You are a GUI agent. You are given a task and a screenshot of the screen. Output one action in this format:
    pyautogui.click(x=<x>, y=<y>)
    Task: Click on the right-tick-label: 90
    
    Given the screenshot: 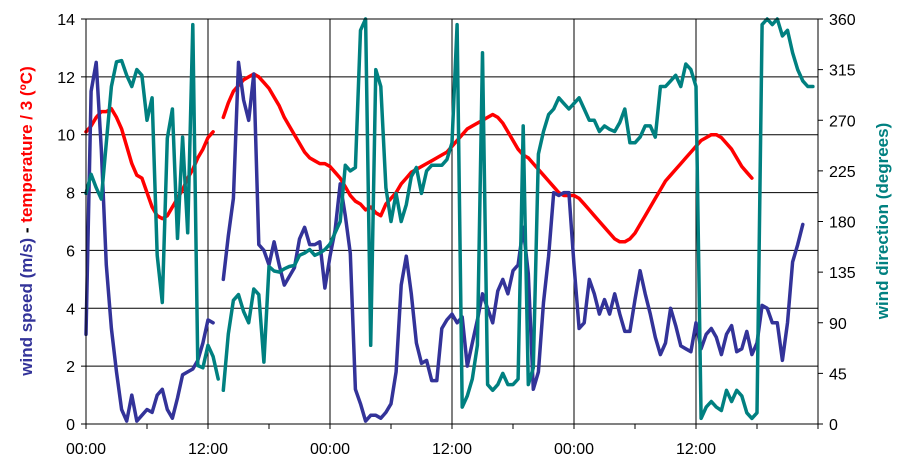 What is the action you would take?
    pyautogui.click(x=838, y=324)
    